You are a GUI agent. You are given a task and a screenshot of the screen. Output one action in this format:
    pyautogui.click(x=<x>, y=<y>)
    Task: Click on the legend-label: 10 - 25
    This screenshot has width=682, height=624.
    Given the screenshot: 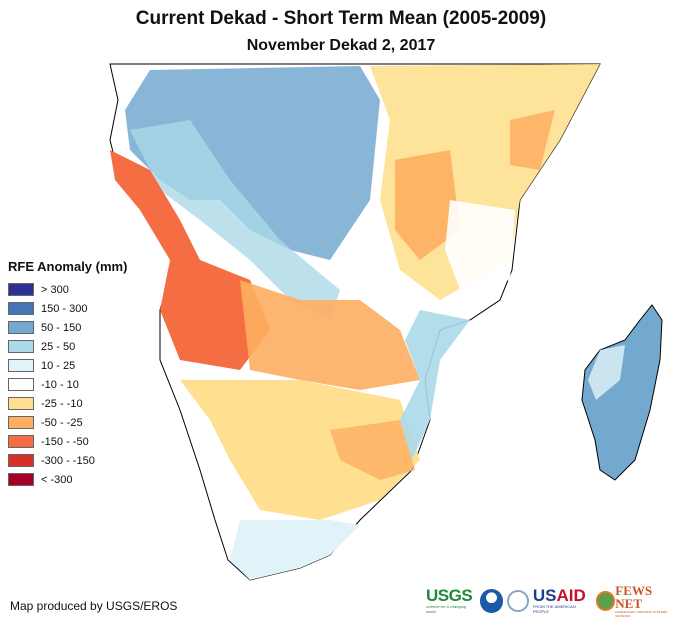 What is the action you would take?
    pyautogui.click(x=58, y=365)
    